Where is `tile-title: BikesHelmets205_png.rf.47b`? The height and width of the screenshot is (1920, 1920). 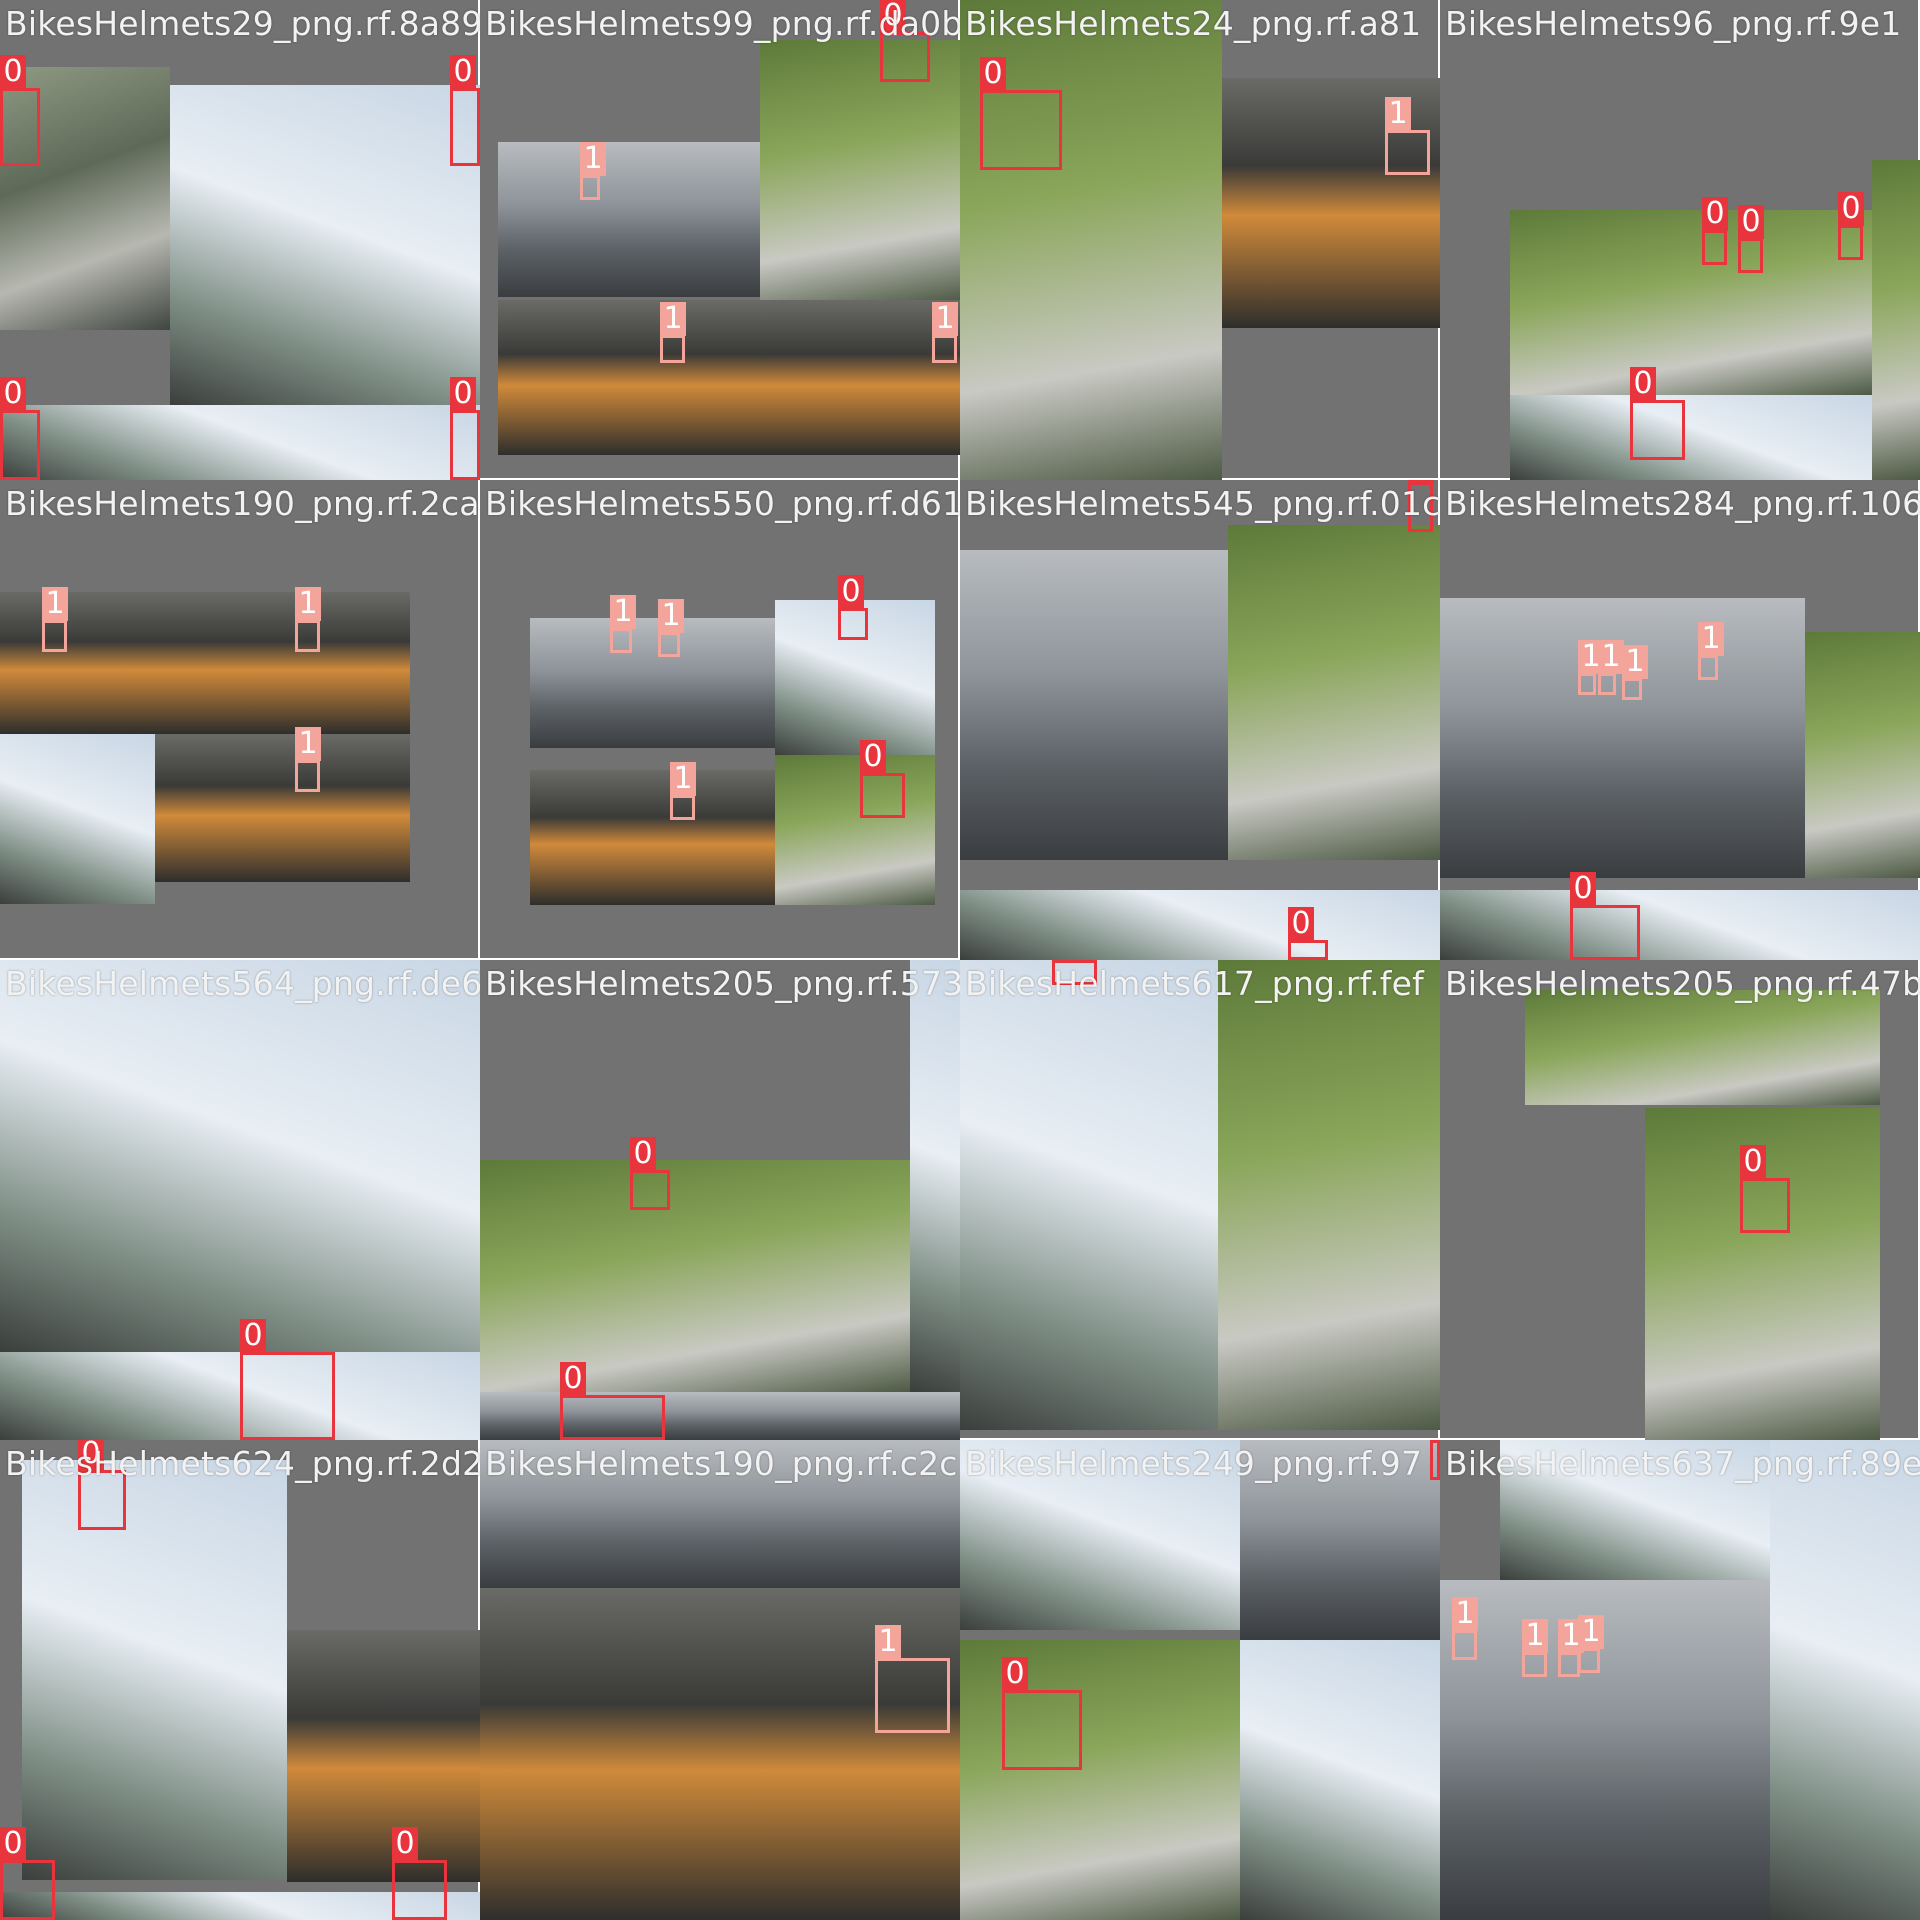
tile-title: BikesHelmets205_png.rf.47b is located at coordinates (1682, 984).